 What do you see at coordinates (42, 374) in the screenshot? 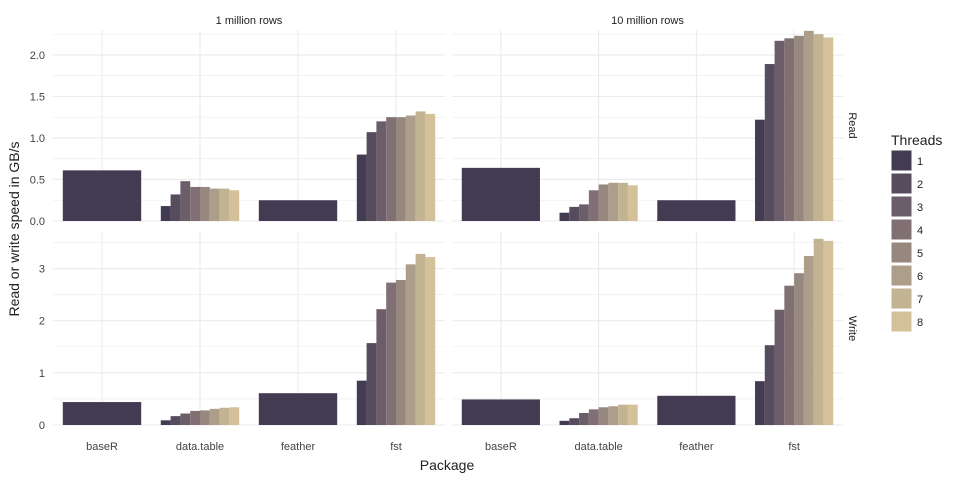
I see `y-tick-label: 1` at bounding box center [42, 374].